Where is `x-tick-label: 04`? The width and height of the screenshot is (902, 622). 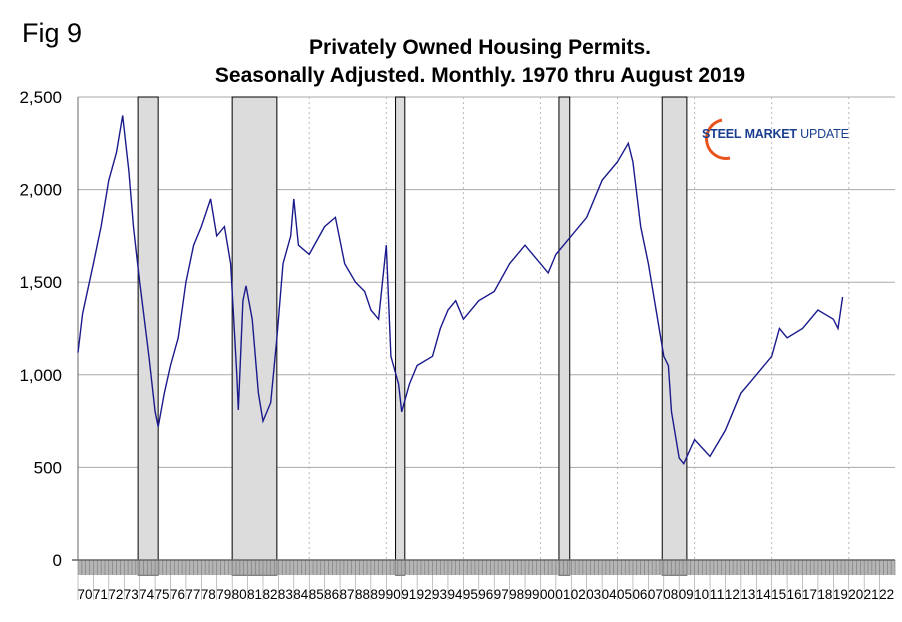
x-tick-label: 04 is located at coordinates (609, 594).